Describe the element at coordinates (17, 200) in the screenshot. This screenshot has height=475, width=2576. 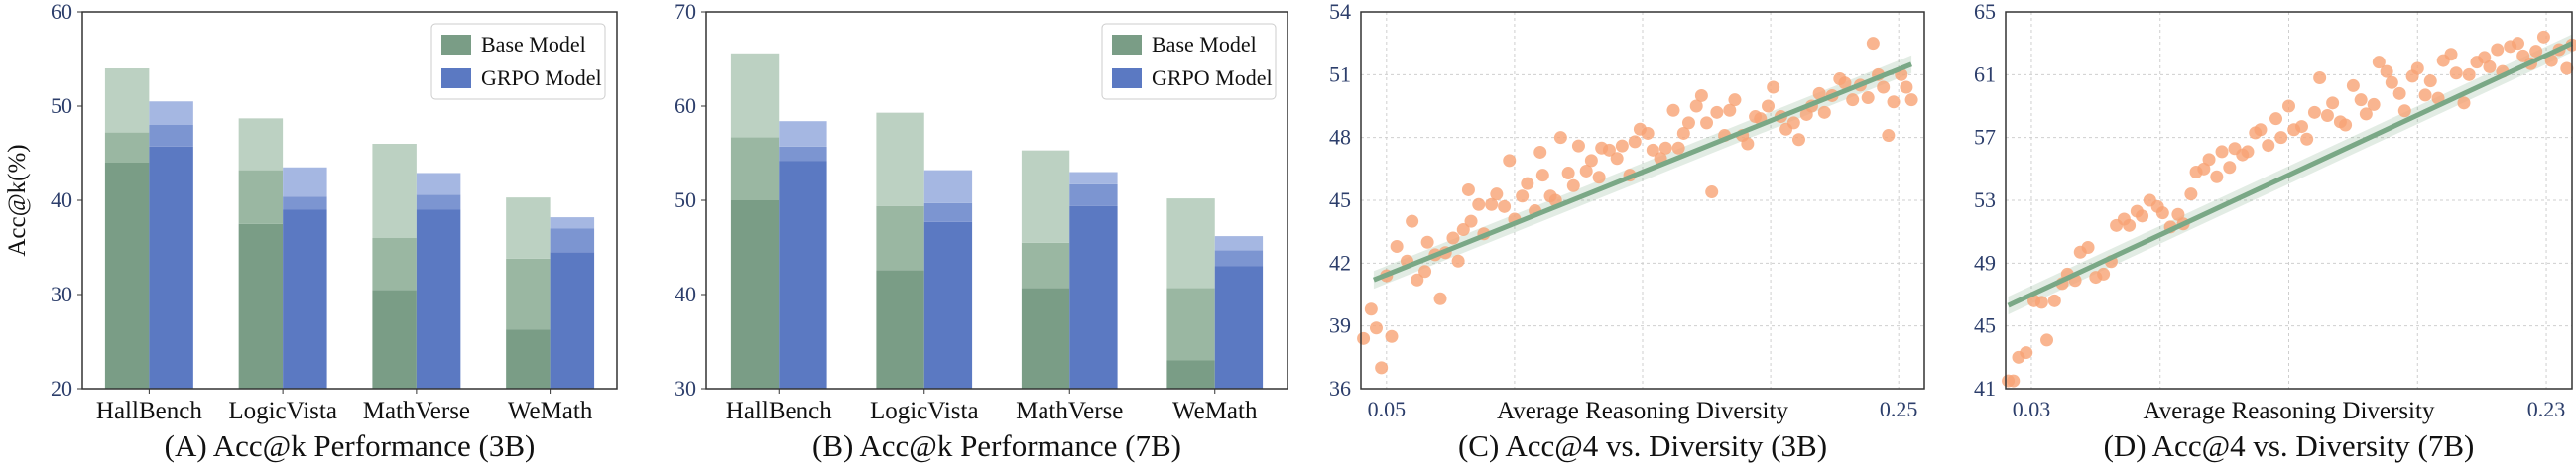
I see `y-axis-label: Acc@k(%)` at that location.